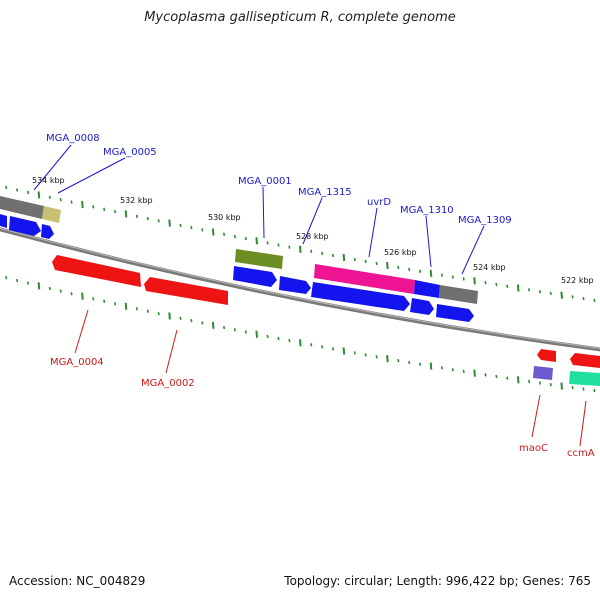 This screenshot has width=600, height=600. I want to click on gene-block-gray, so click(22, 207).